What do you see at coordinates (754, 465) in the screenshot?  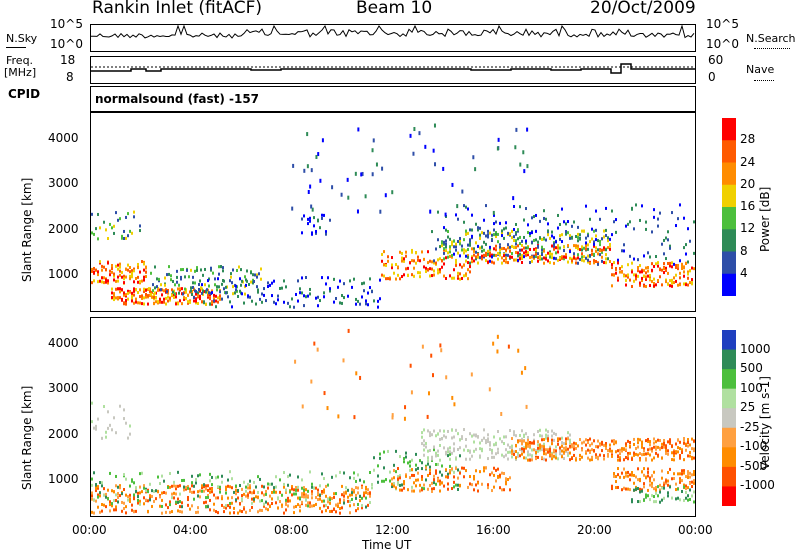 I see `colorbar-tick-label: -500` at bounding box center [754, 465].